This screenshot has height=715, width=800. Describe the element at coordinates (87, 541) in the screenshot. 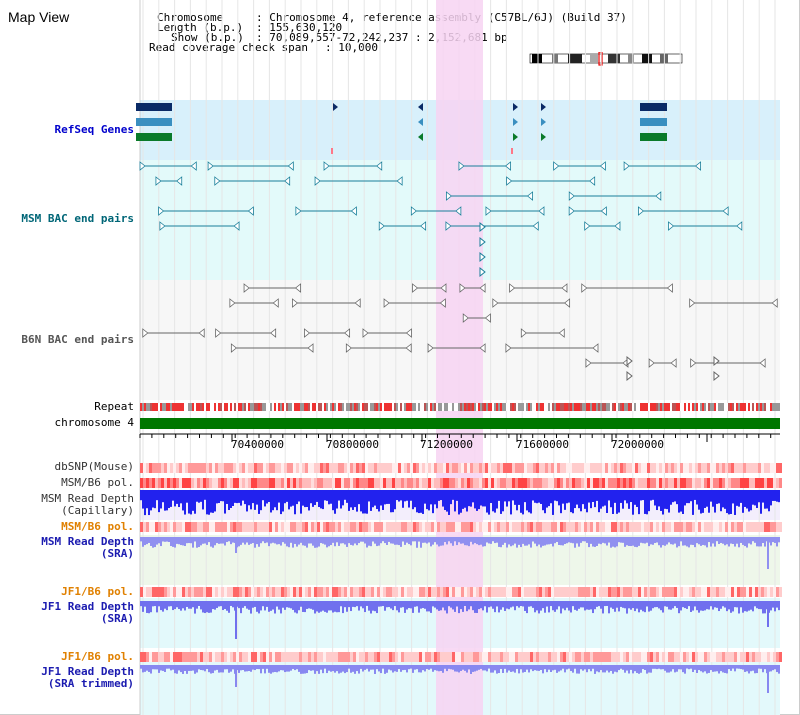

I see `track-label-msm-read-depth-sra: MSM Read Depth` at that location.